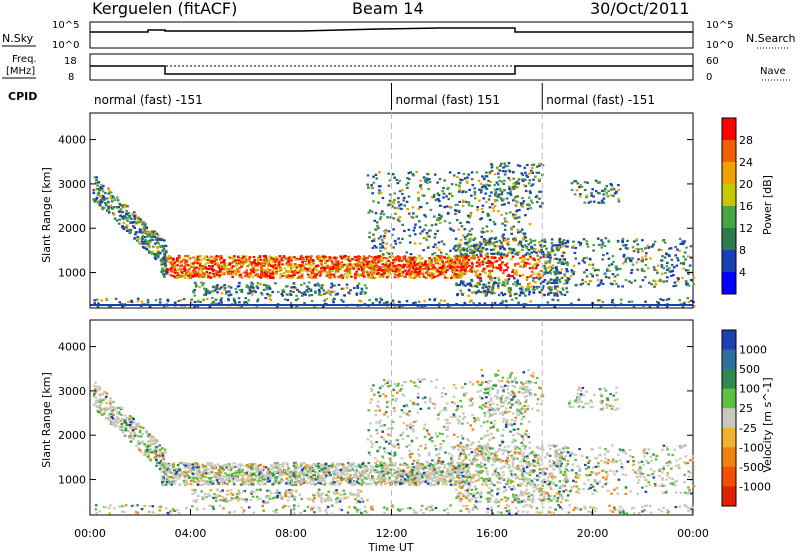 Image resolution: width=800 pixels, height=554 pixels. I want to click on nsearch-tick-top: 10^5, so click(719, 25).